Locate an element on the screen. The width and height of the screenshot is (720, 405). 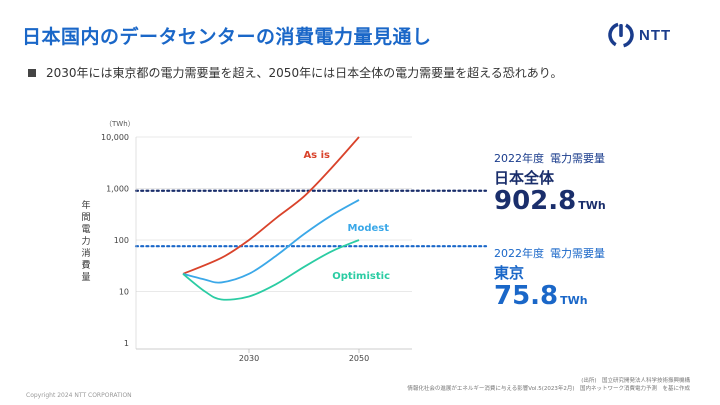
x-tick-label: 2050 is located at coordinates (359, 358).